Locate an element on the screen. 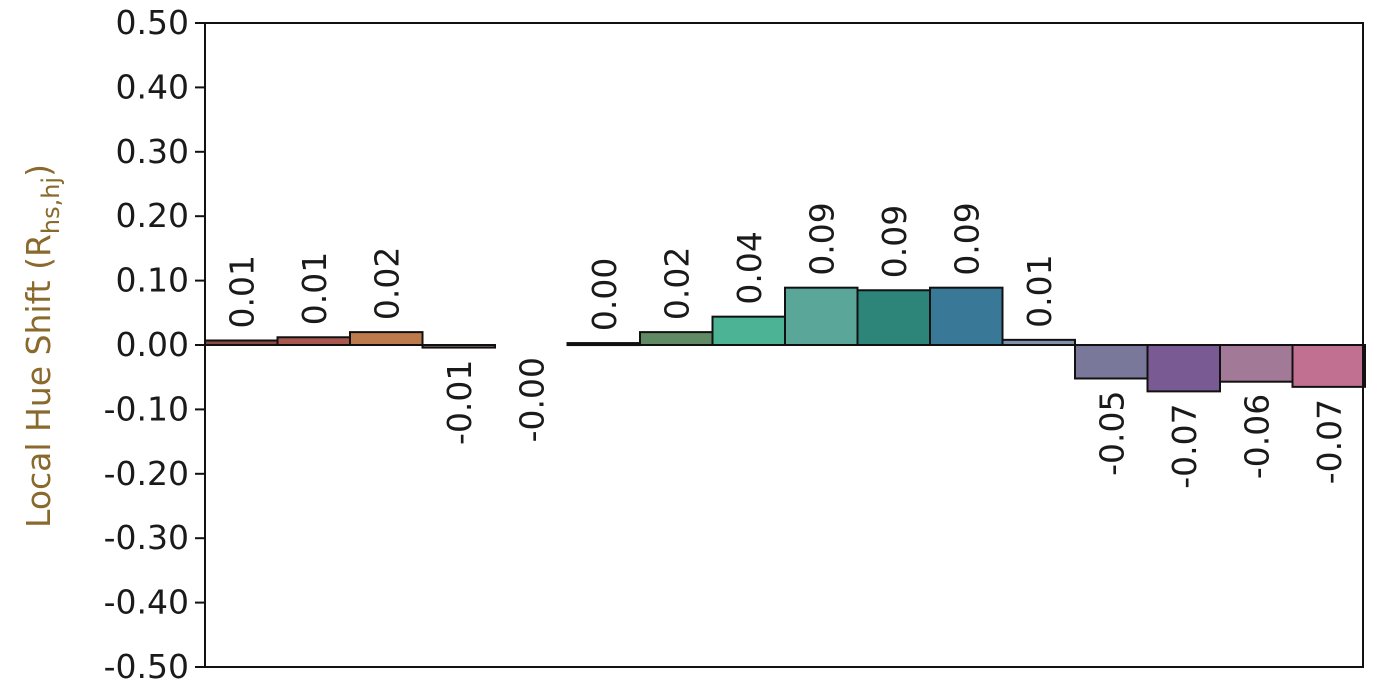 The image size is (1380, 681). y-tick-label: 0.20 is located at coordinates (152, 215).